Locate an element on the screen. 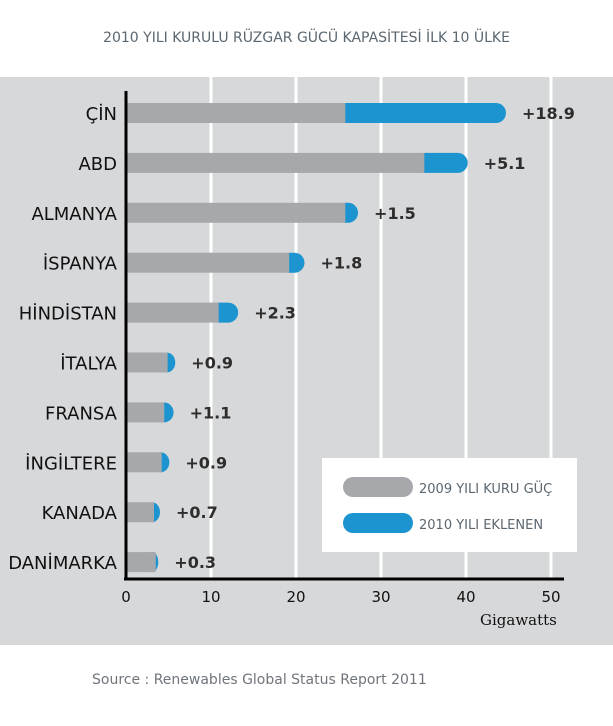 The image size is (613, 726). x-tick-label: 0 is located at coordinates (126, 597).